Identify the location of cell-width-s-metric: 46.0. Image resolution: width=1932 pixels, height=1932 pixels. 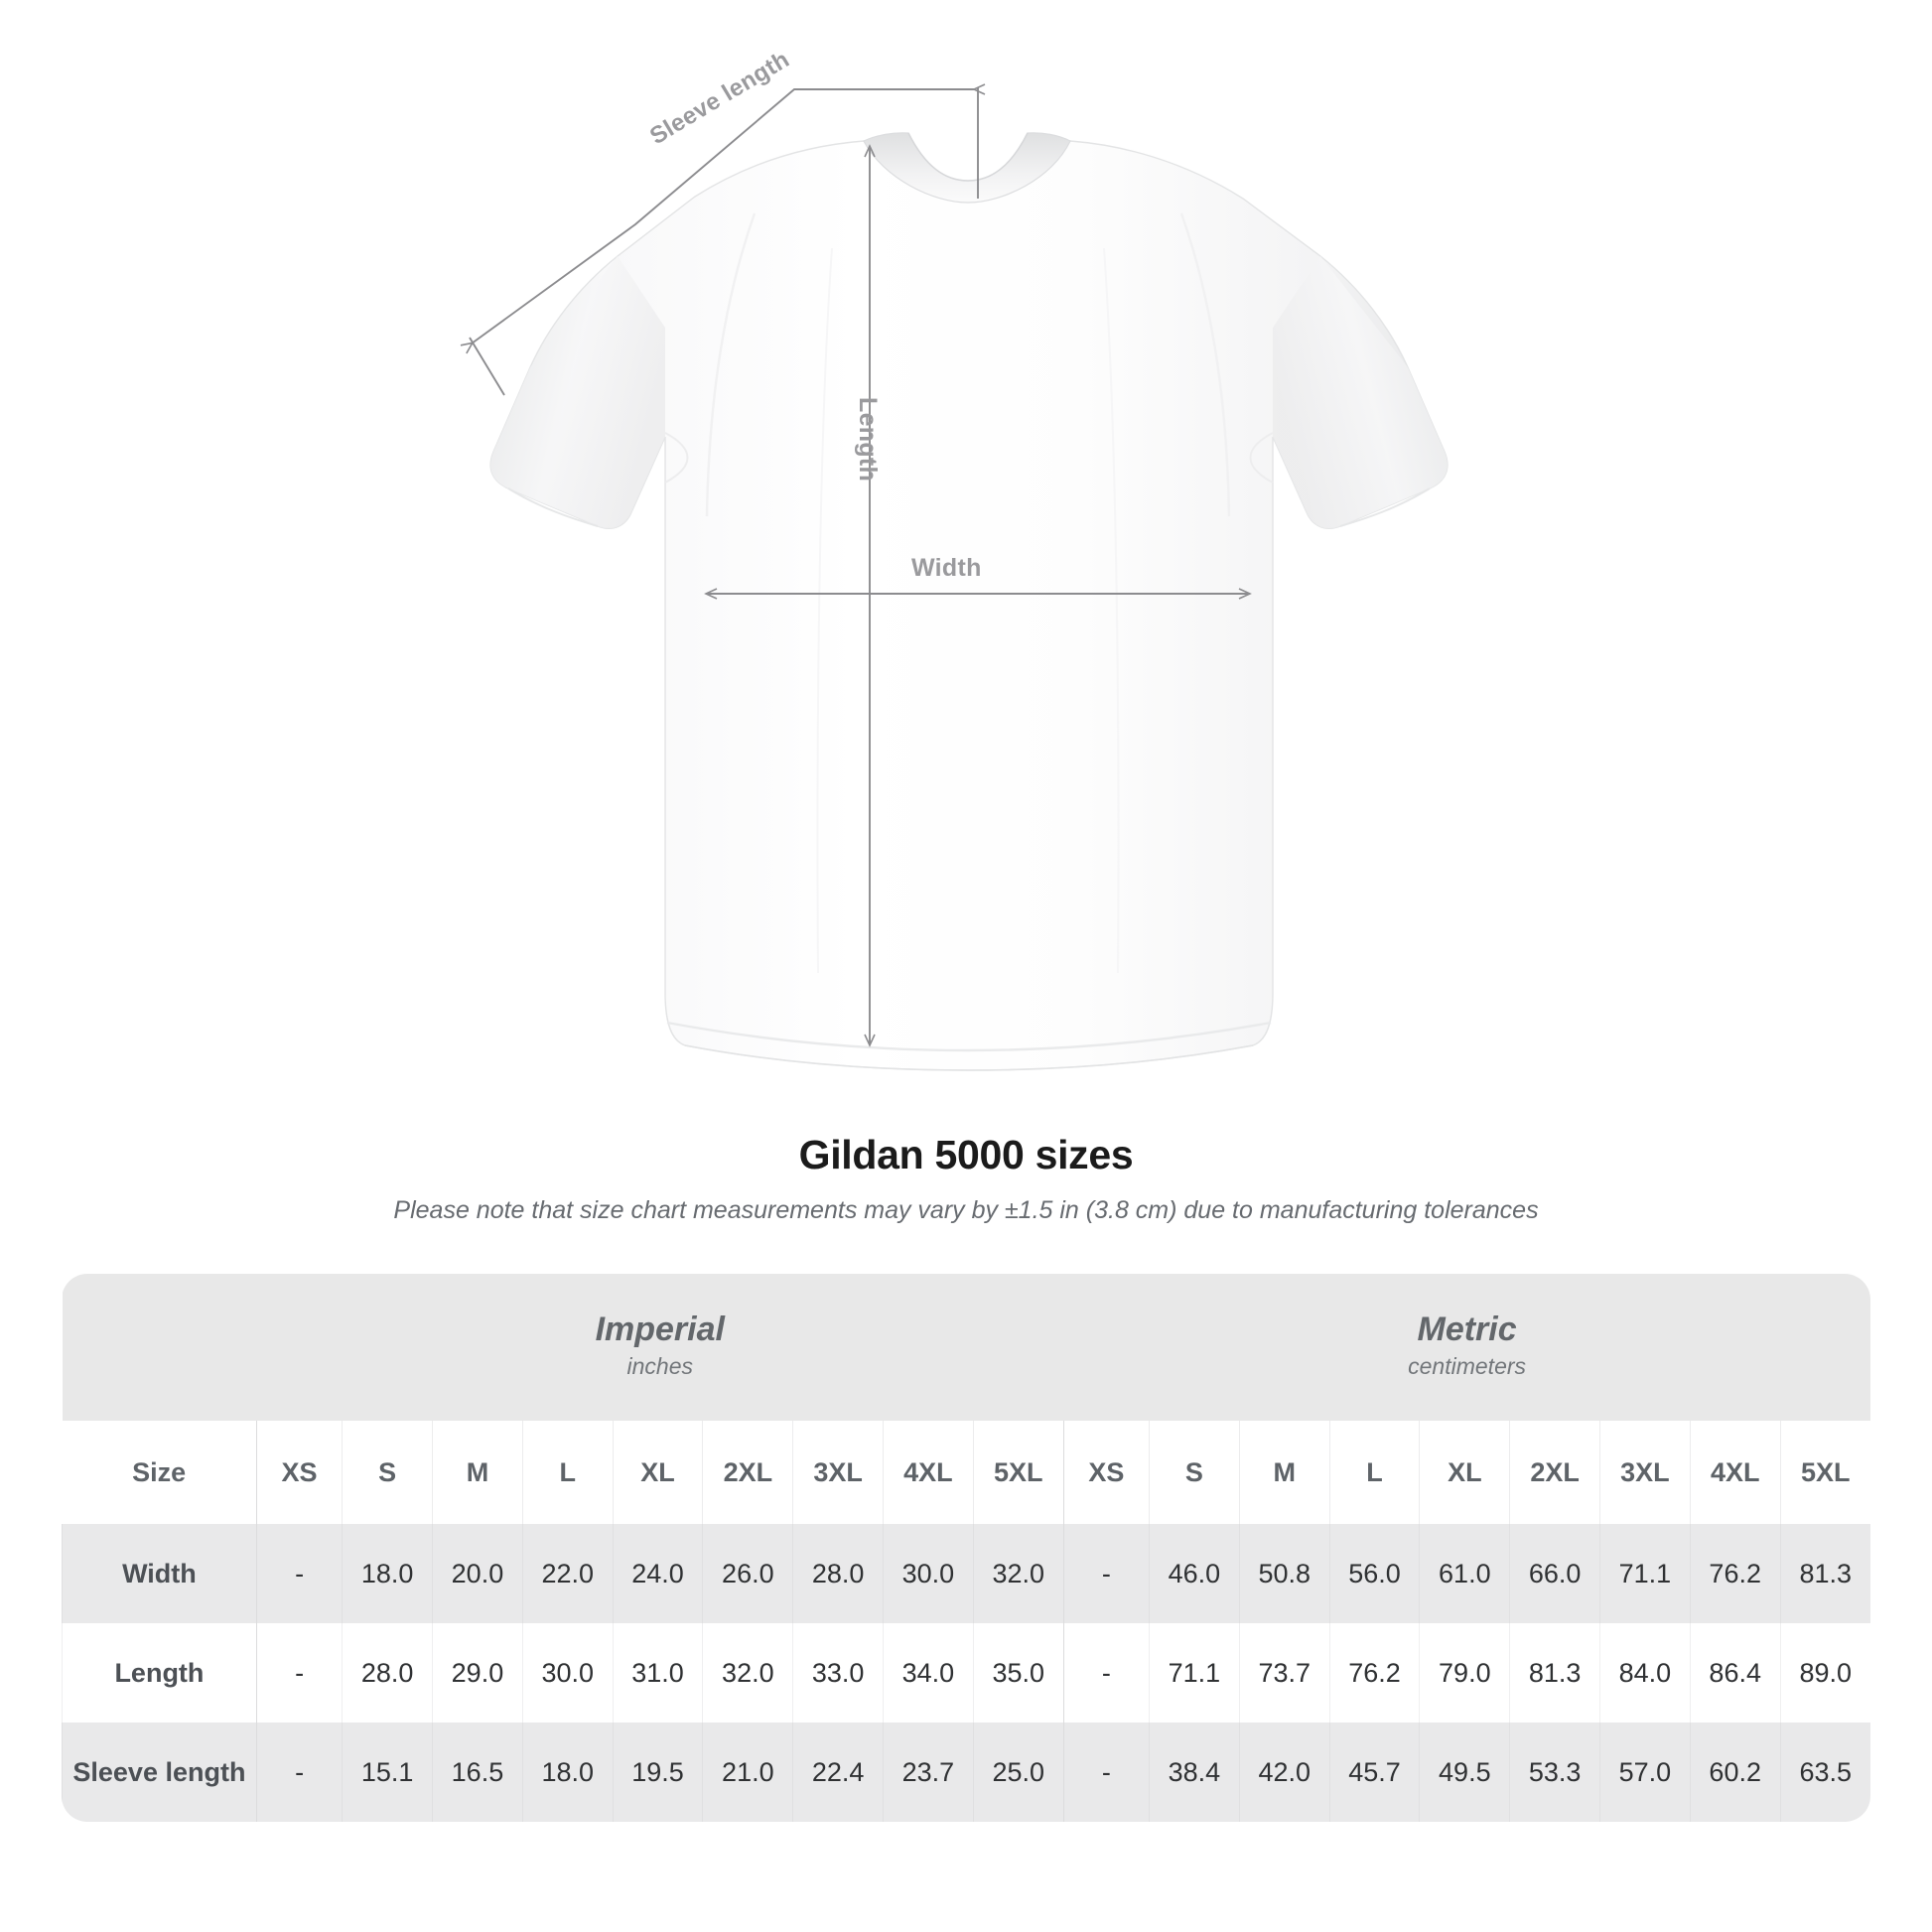
(1194, 1573).